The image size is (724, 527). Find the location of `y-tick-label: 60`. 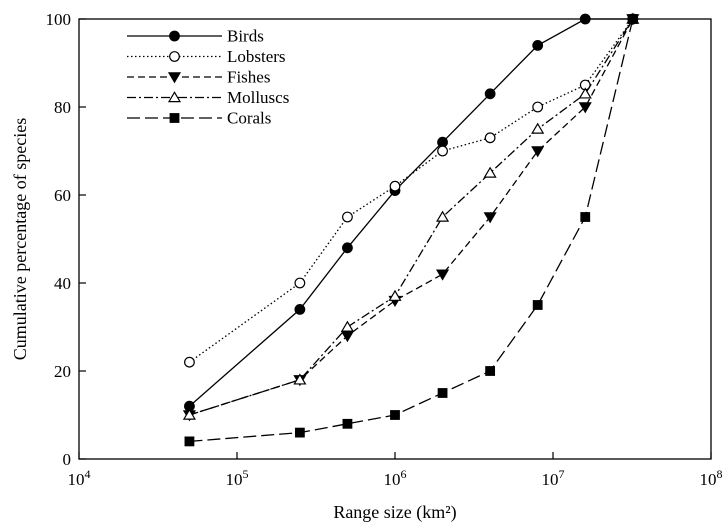

y-tick-label: 60 is located at coordinates (62, 195).